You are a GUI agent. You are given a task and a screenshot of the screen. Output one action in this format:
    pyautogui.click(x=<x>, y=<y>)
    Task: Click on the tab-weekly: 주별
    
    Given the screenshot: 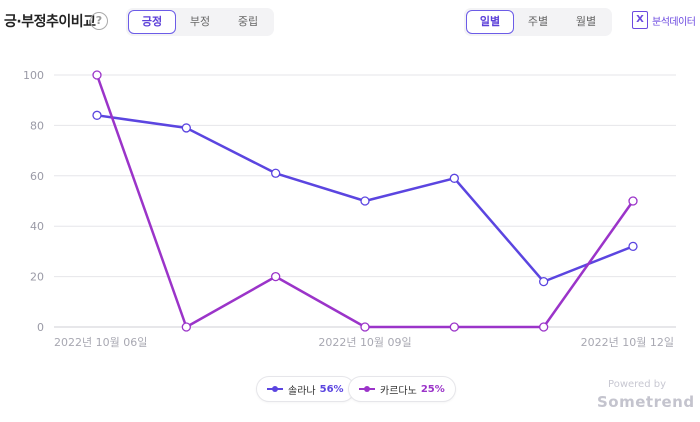 What is the action you would take?
    pyautogui.click(x=538, y=21)
    